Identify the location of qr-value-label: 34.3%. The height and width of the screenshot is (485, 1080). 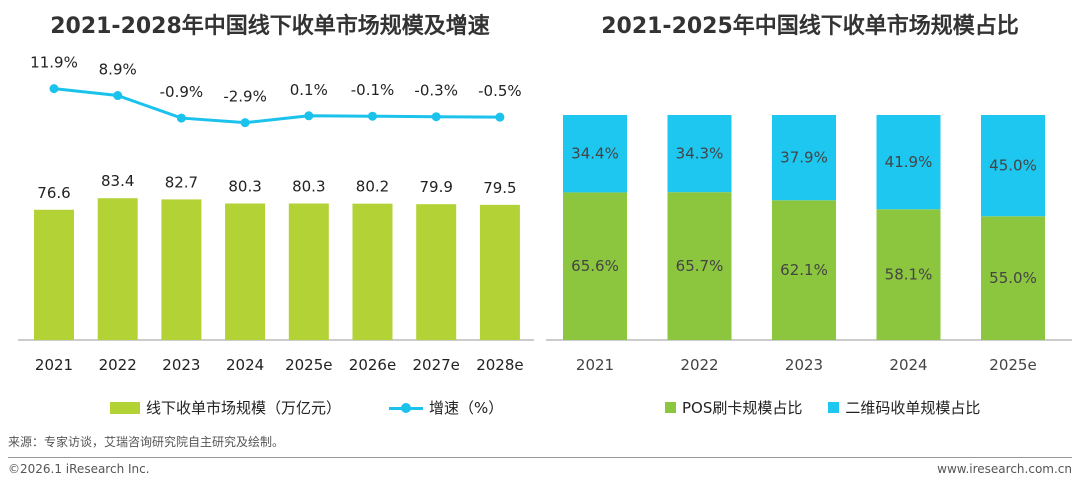
(700, 154).